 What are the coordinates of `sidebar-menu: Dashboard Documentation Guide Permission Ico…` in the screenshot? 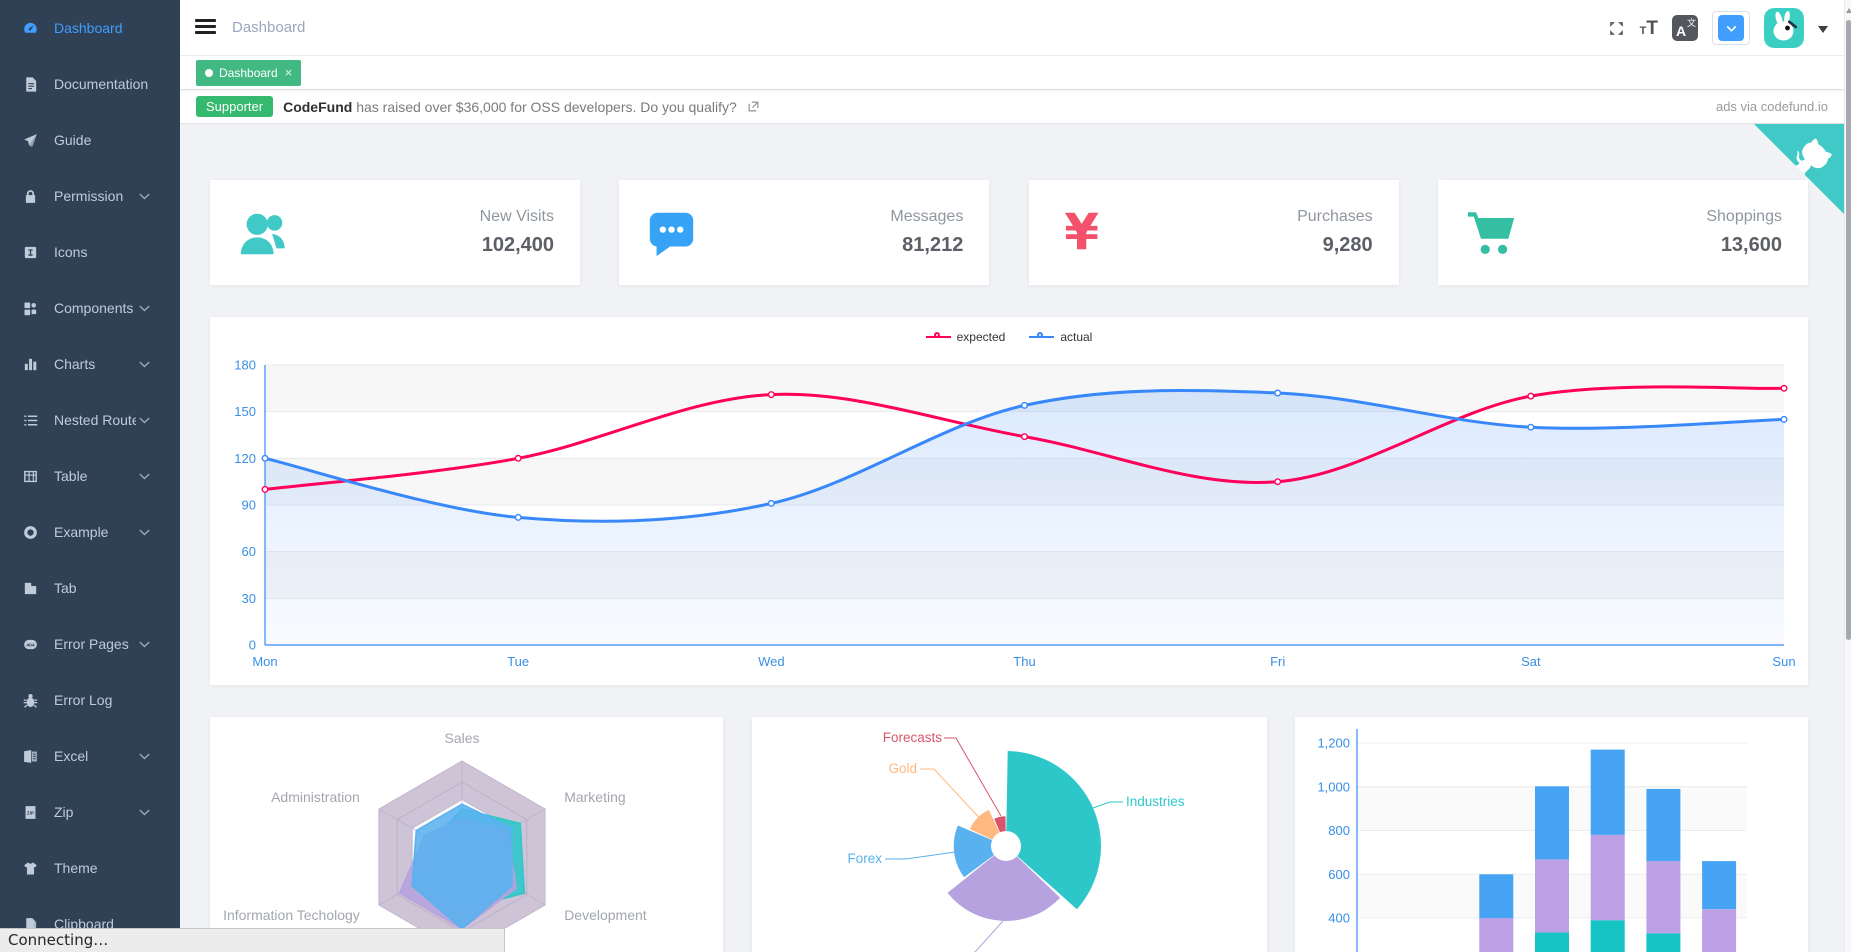 It's located at (90, 476).